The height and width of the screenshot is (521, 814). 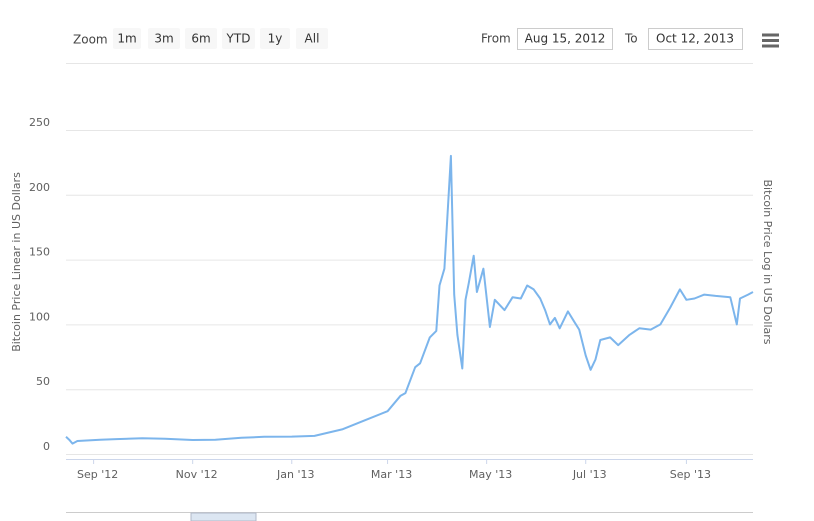 I want to click on from-input: Aug 15, 2012, so click(x=565, y=39).